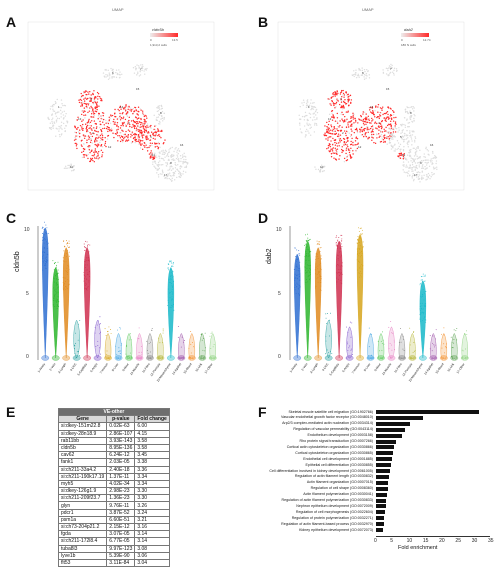 The width and height of the screenshot is (498, 567). What do you see at coordinates (152, 433) in the screenshot?
I see `table-cell-fold: 4.15` at bounding box center [152, 433].